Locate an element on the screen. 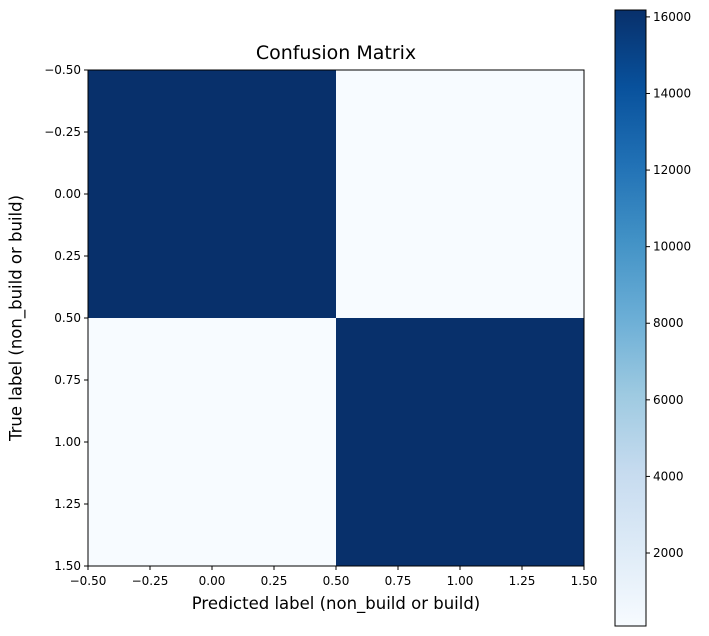 The width and height of the screenshot is (709, 636). y-tick-label: 1.00 is located at coordinates (67, 442).